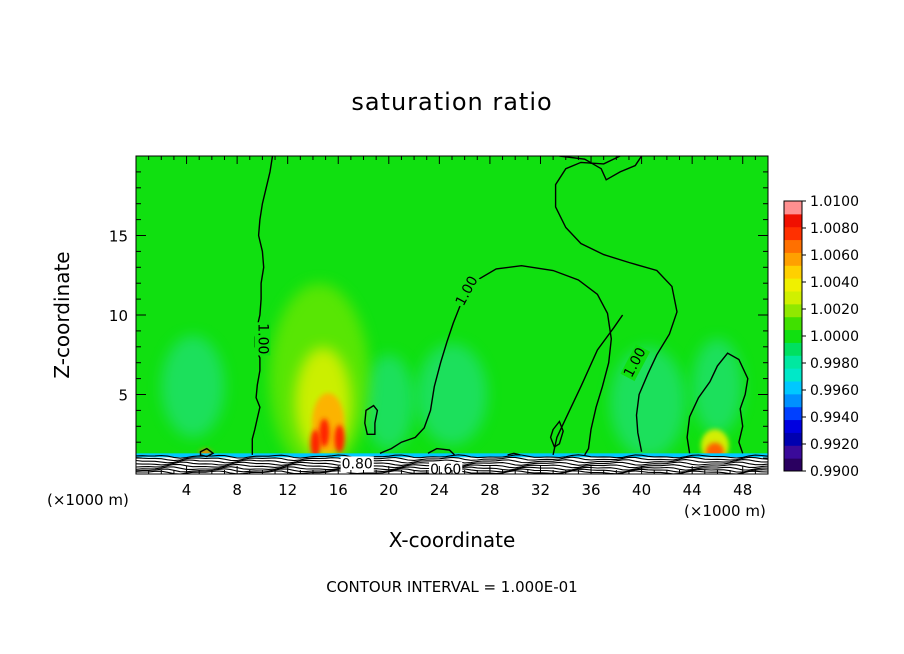 The width and height of the screenshot is (904, 654). What do you see at coordinates (338, 490) in the screenshot?
I see `x-tick-label: 16` at bounding box center [338, 490].